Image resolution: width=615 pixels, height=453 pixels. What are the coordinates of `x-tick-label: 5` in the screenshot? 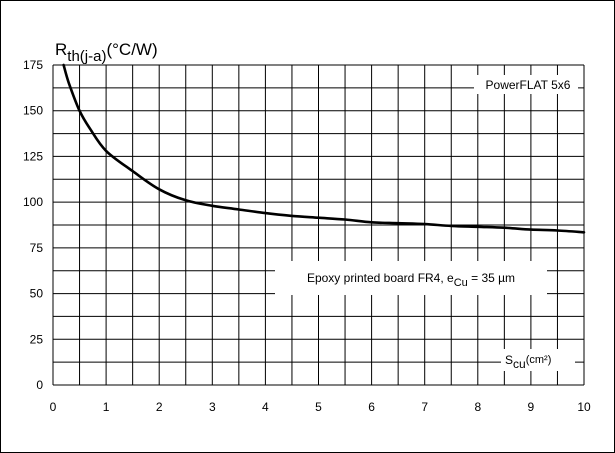 It's located at (318, 407).